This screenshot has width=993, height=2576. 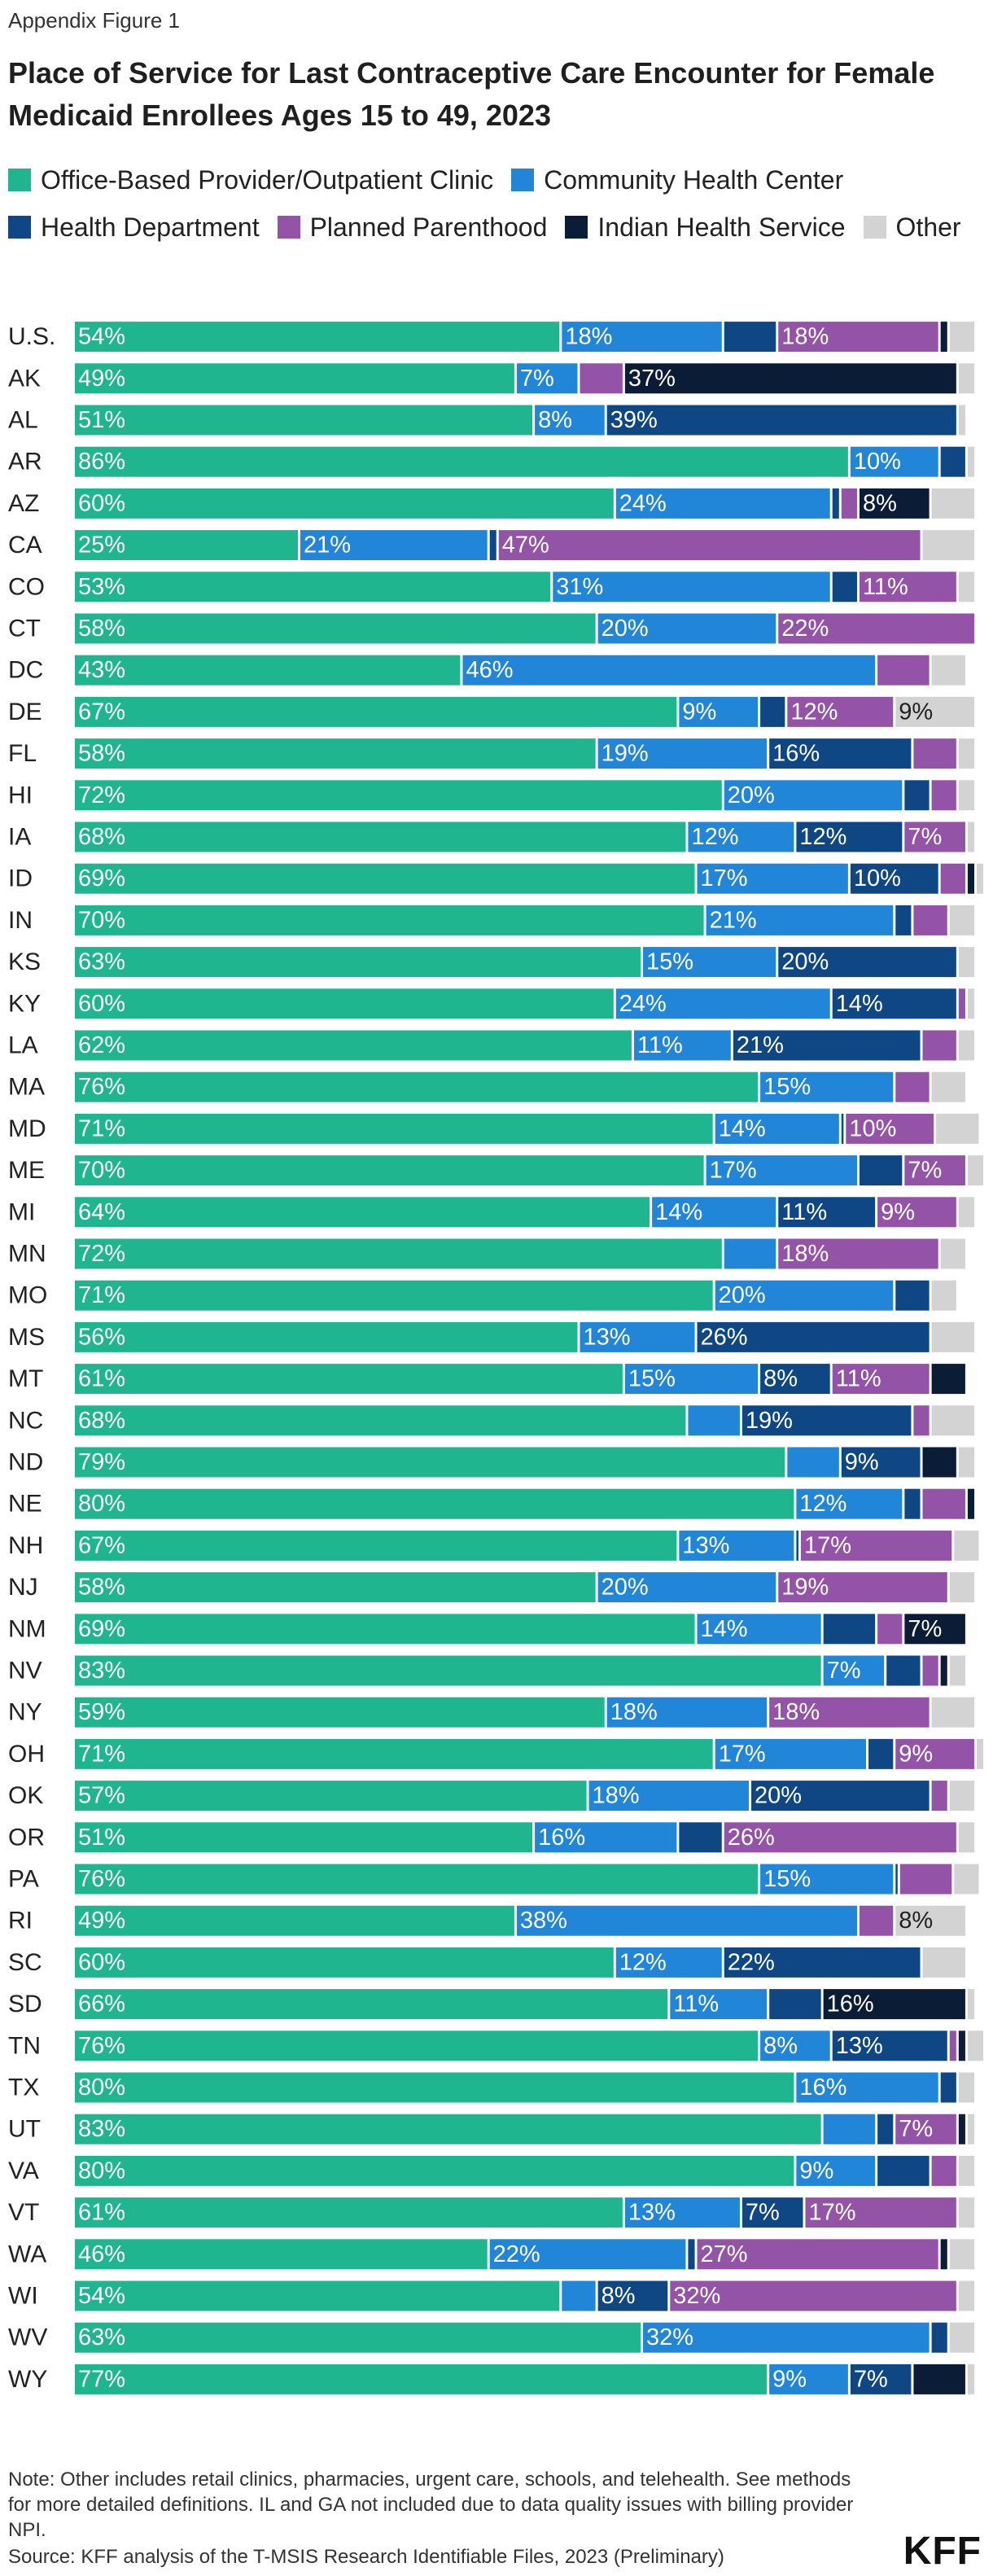 I want to click on legend-item-other: Other, so click(x=912, y=227).